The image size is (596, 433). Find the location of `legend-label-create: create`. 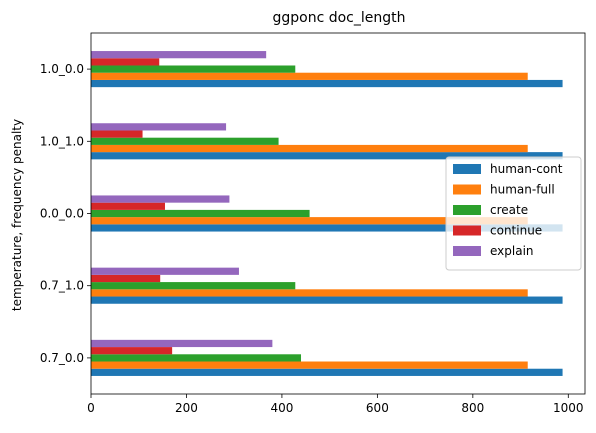

legend-label-create: create is located at coordinates (509, 210).